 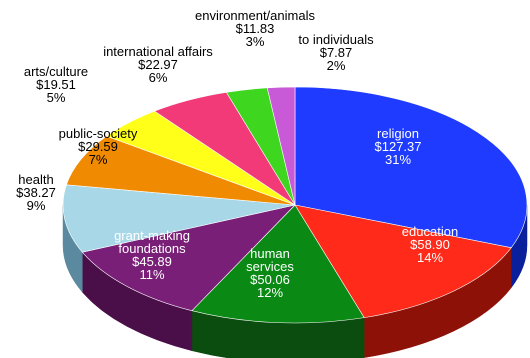 What do you see at coordinates (158, 64) in the screenshot?
I see `pie-slice-label: international affairs $22.97 6%` at bounding box center [158, 64].